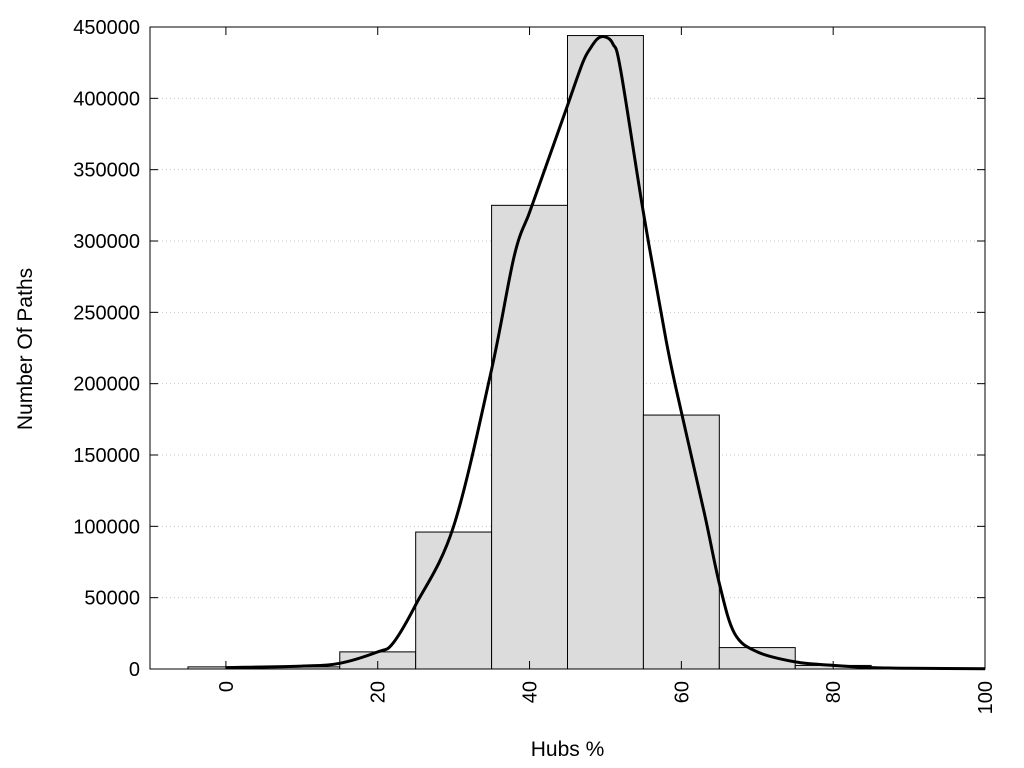 The image size is (1024, 768). What do you see at coordinates (106, 313) in the screenshot?
I see `y-tick-label: 250000` at bounding box center [106, 313].